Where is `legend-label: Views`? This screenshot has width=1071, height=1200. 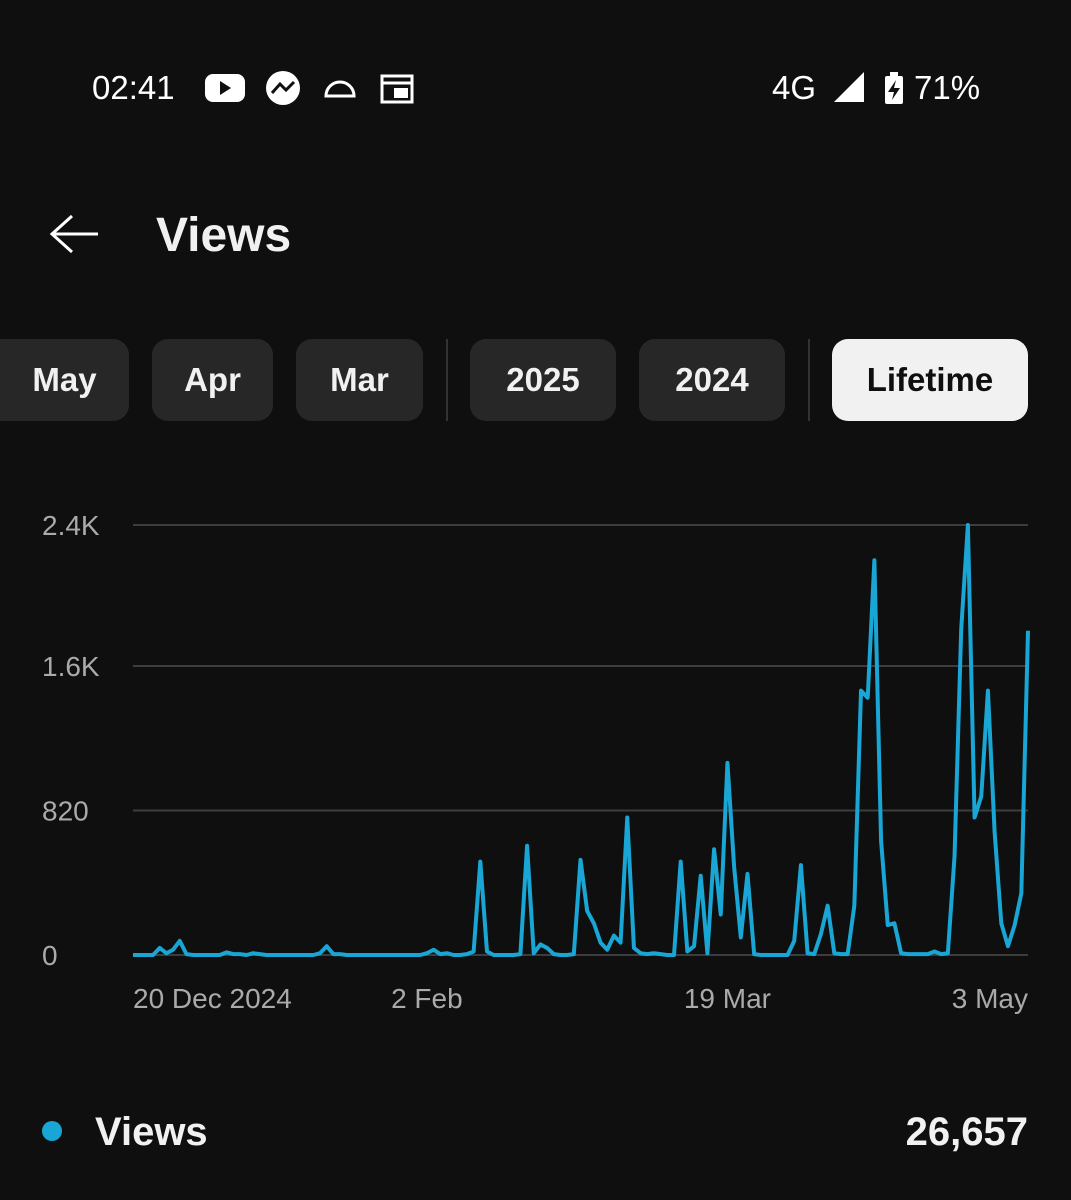 legend-label: Views is located at coordinates (151, 1132).